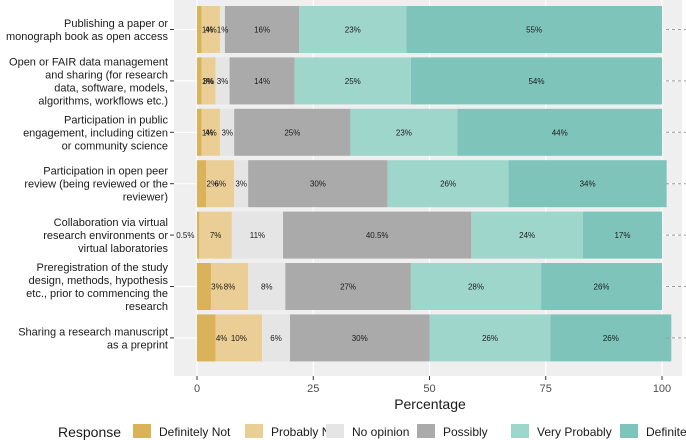  What do you see at coordinates (111, 88) in the screenshot?
I see `category-label-line: data, software, models,` at bounding box center [111, 88].